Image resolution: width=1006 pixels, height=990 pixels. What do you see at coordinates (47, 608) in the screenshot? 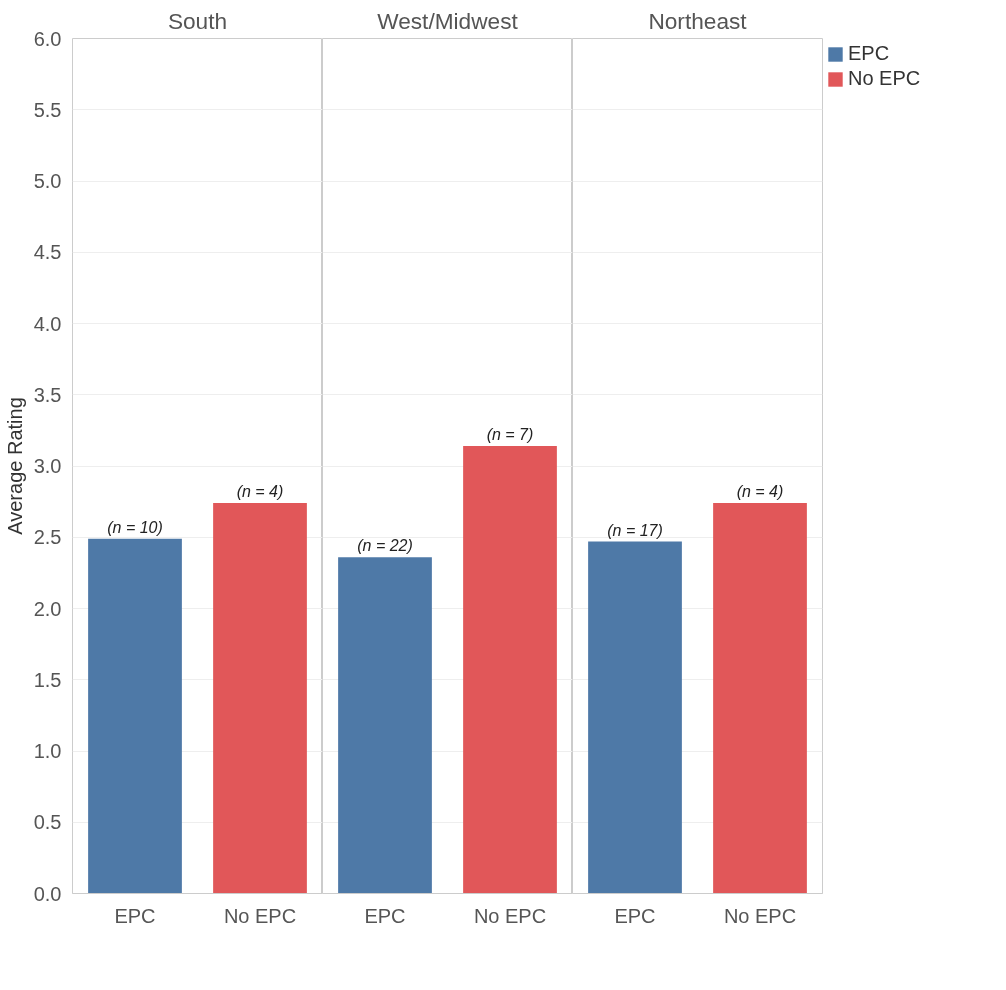
I see `y-tick-label: 2.0` at bounding box center [47, 608].